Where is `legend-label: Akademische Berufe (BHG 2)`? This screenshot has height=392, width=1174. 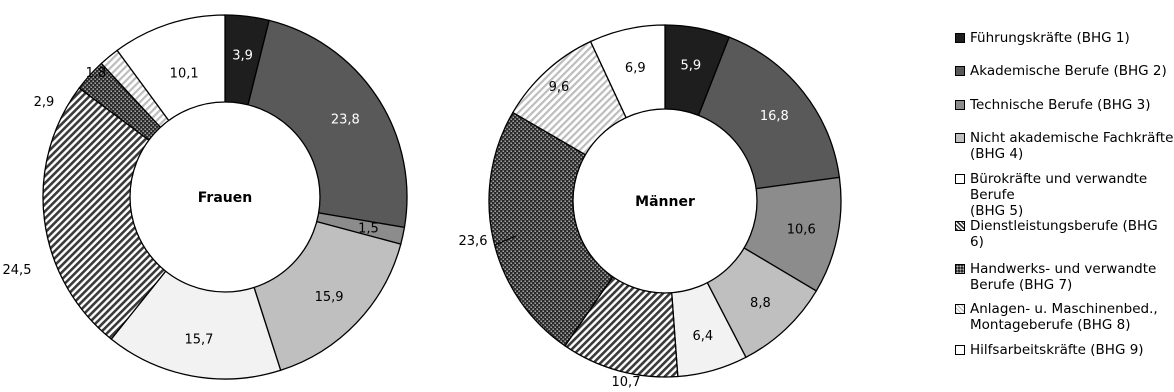 legend-label: Akademische Berufe (BHG 2) is located at coordinates (1068, 71).